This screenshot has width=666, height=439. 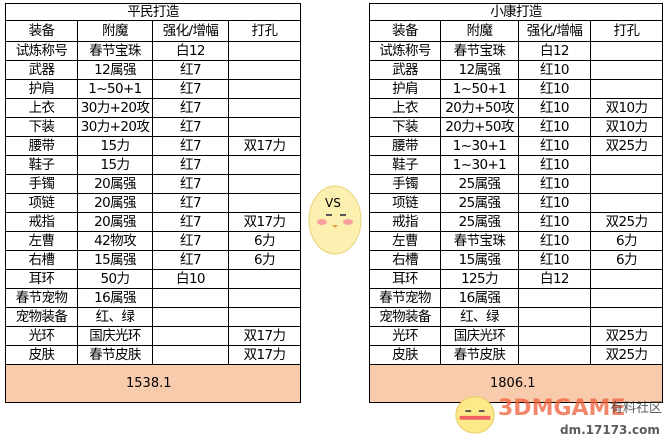 What do you see at coordinates (41, 222) in the screenshot?
I see `table-cell: 戒指` at bounding box center [41, 222].